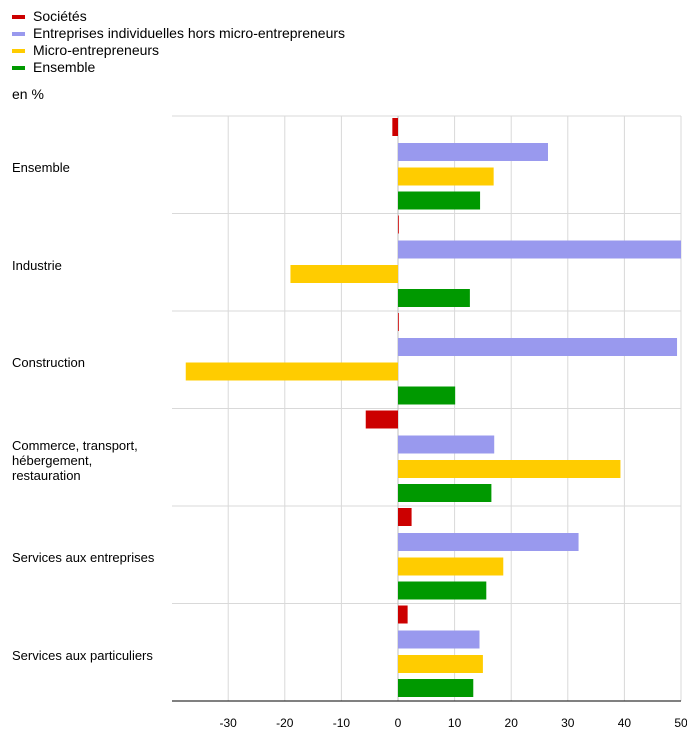 The image size is (687, 731). Describe the element at coordinates (52, 460) in the screenshot. I see `category-label-line: hébergement,` at that location.